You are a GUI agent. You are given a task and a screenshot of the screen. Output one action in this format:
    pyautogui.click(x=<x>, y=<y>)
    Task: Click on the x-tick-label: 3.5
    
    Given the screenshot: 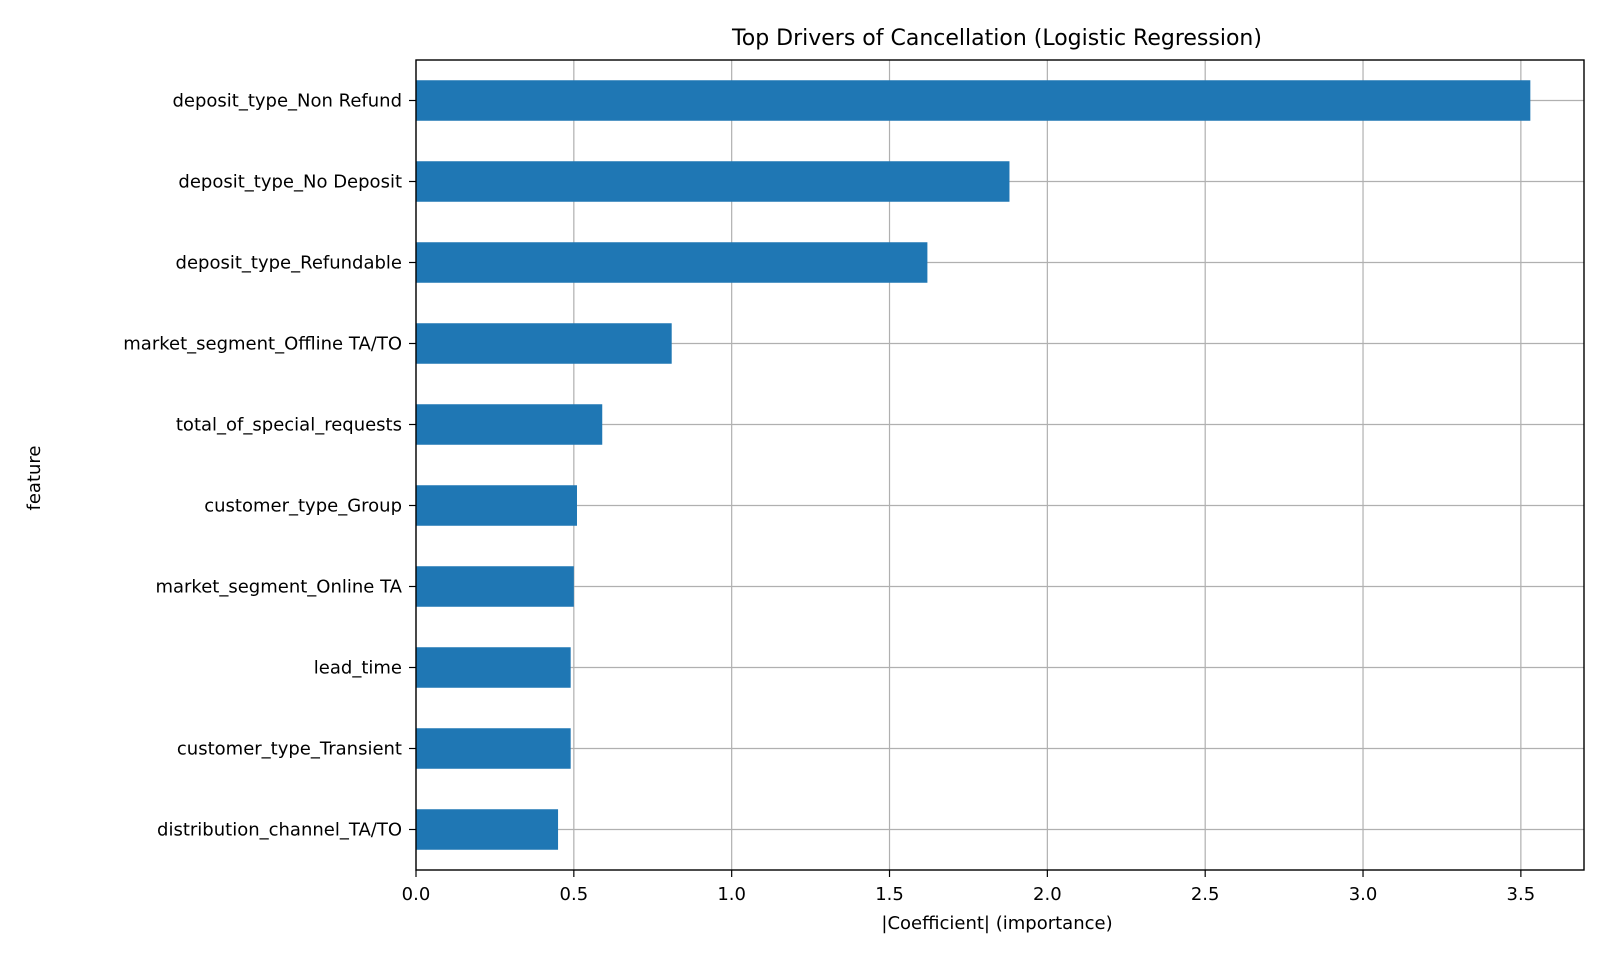 What is the action you would take?
    pyautogui.click(x=1521, y=894)
    